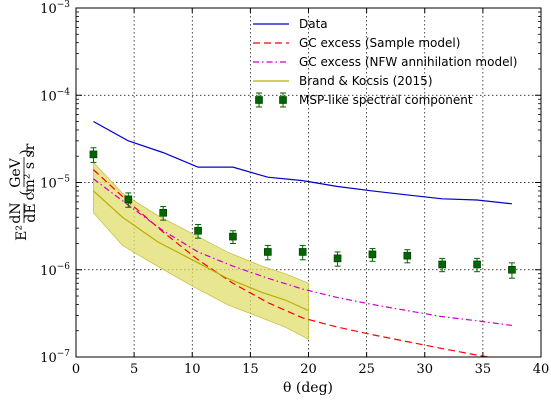 This screenshot has height=402, width=551. Describe the element at coordinates (541, 369) in the screenshot. I see `x-tick-label: 40` at that location.